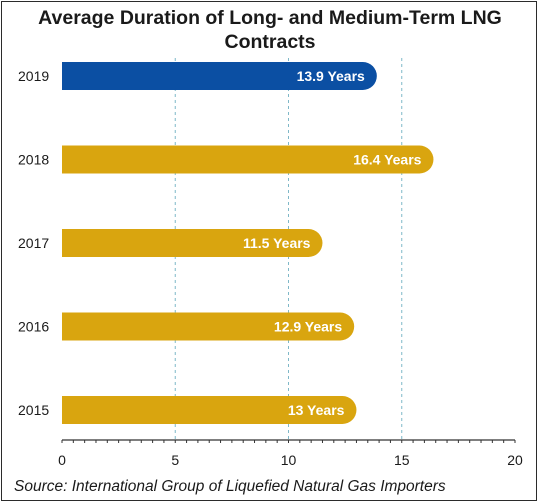 The height and width of the screenshot is (504, 540). I want to click on x-tick-label: 10, so click(289, 460).